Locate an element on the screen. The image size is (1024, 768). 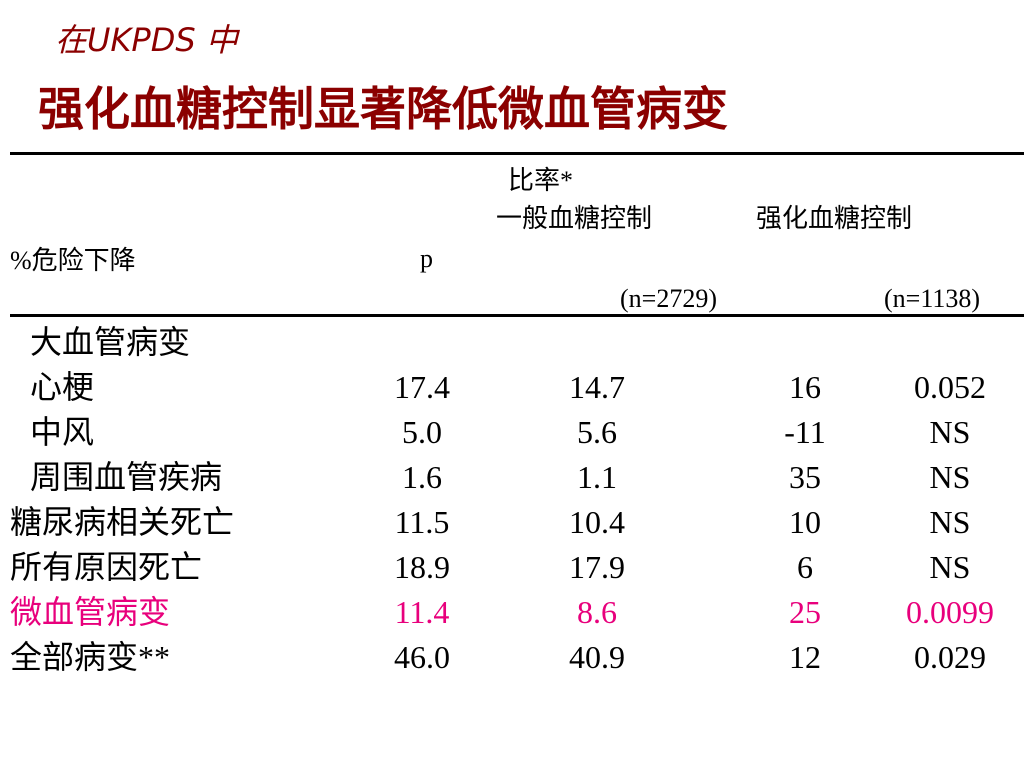
cell: 10 is located at coordinates (805, 522).